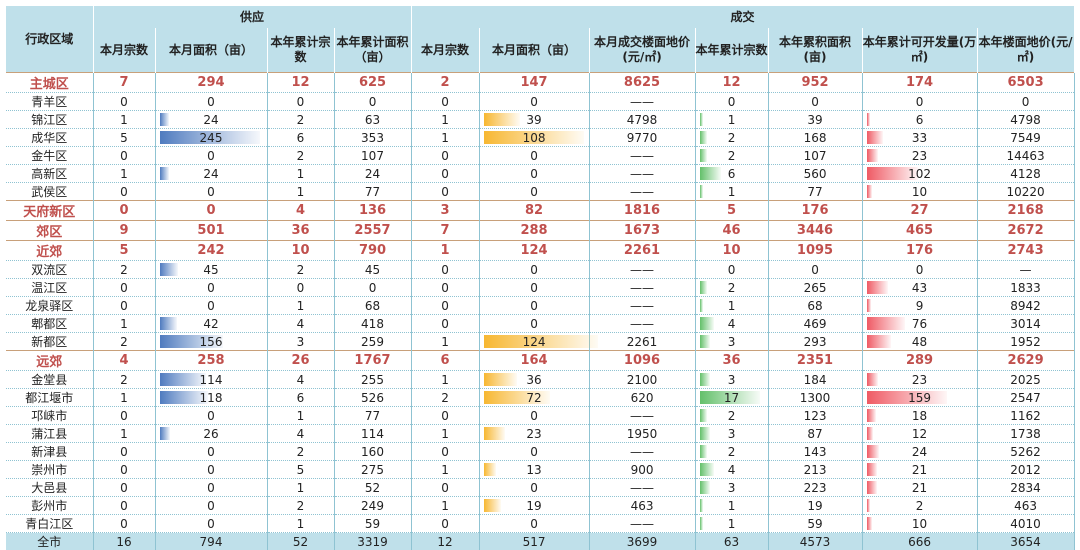 The width and height of the screenshot is (1080, 550). Describe the element at coordinates (1025, 156) in the screenshot. I see `value-cell: 14463` at that location.